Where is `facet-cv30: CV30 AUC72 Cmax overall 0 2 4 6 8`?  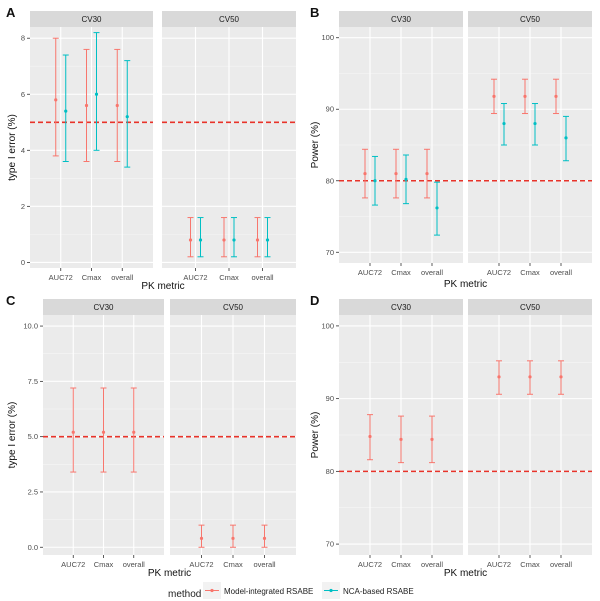 facet-cv30: CV30 AUC72 Cmax overall 0 2 4 6 8 is located at coordinates (87, 146).